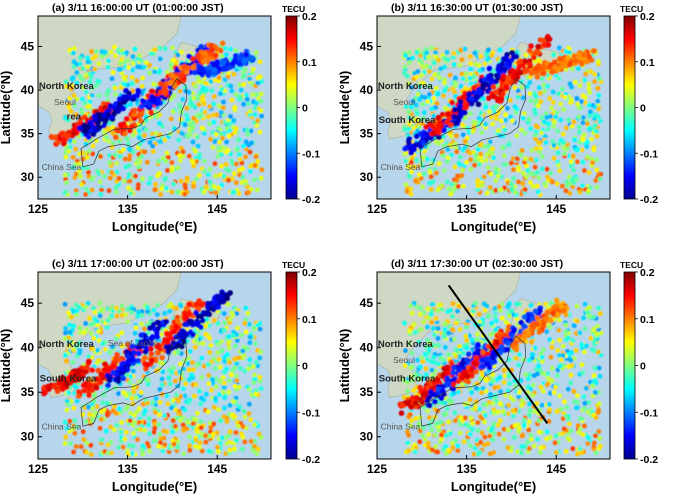 The height and width of the screenshot is (502, 676). I want to click on japan-coastline, so click(134, 381).